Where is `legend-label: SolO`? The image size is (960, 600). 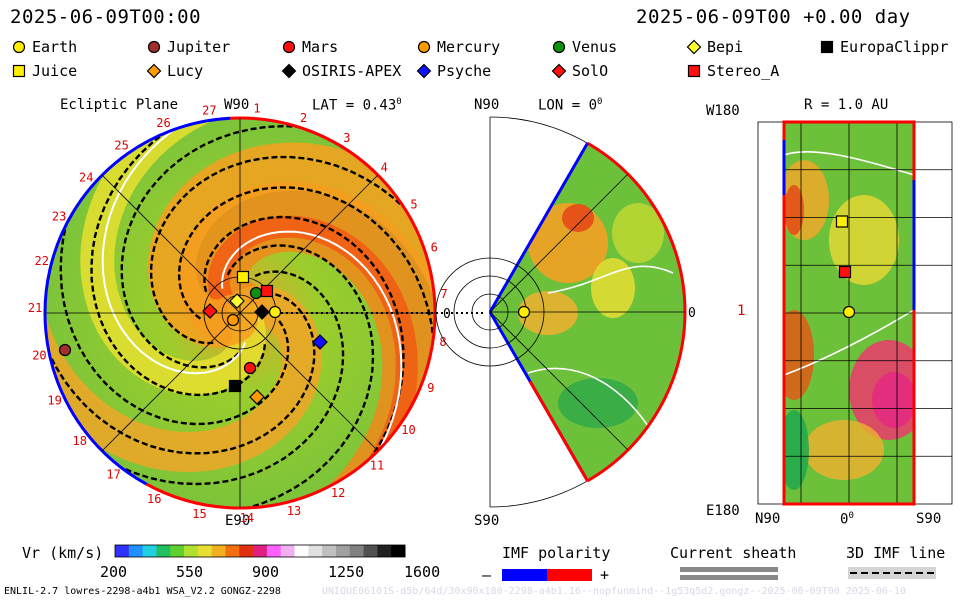
legend-label: SolO is located at coordinates (590, 71).